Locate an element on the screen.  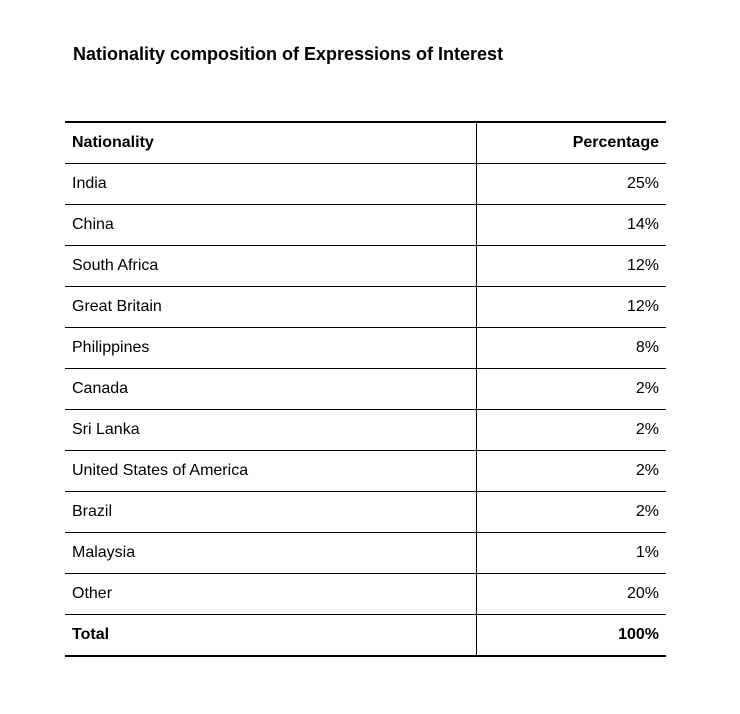
nationality-cell: India is located at coordinates (271, 184).